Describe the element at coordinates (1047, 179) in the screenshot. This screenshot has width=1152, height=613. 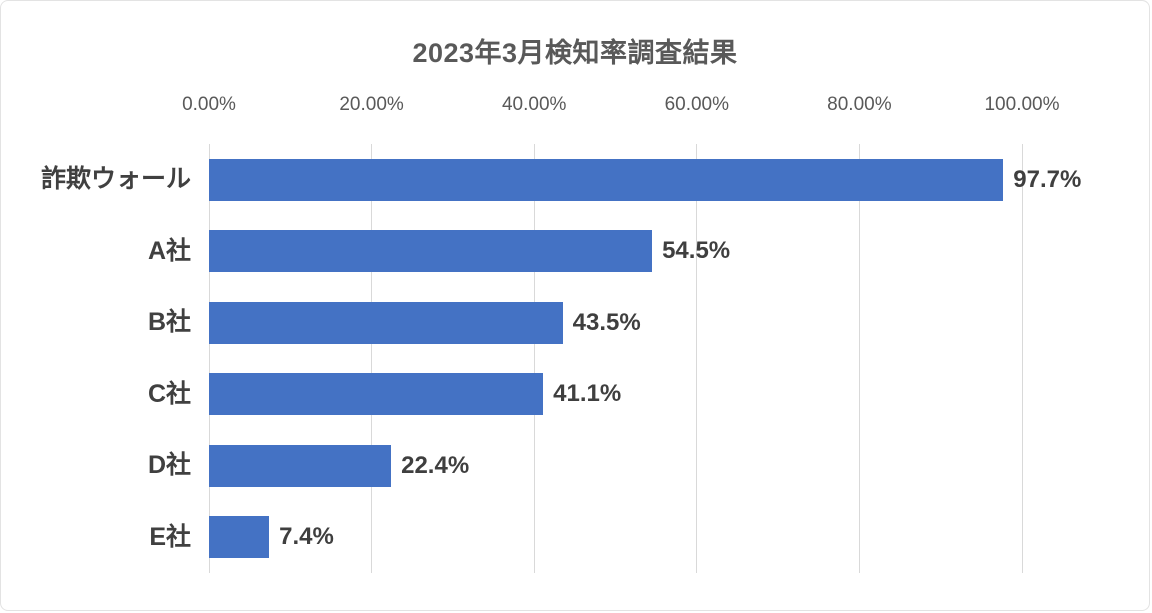
I see `data-label: 97.7%` at that location.